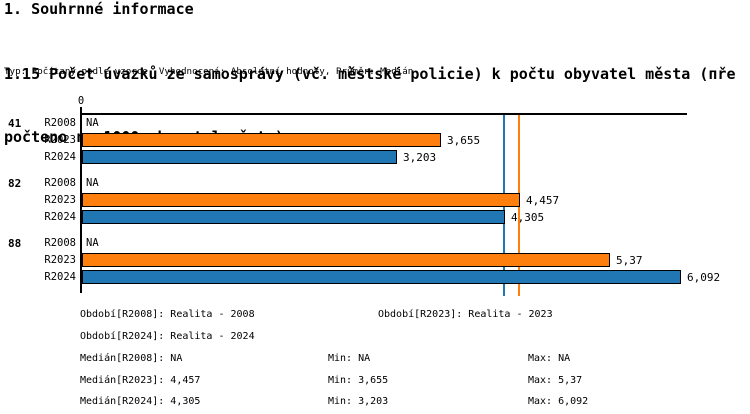  What do you see at coordinates (140, 380) in the screenshot?
I see `legend-median-r2023: Medián[R2023]: 4,457` at bounding box center [140, 380].